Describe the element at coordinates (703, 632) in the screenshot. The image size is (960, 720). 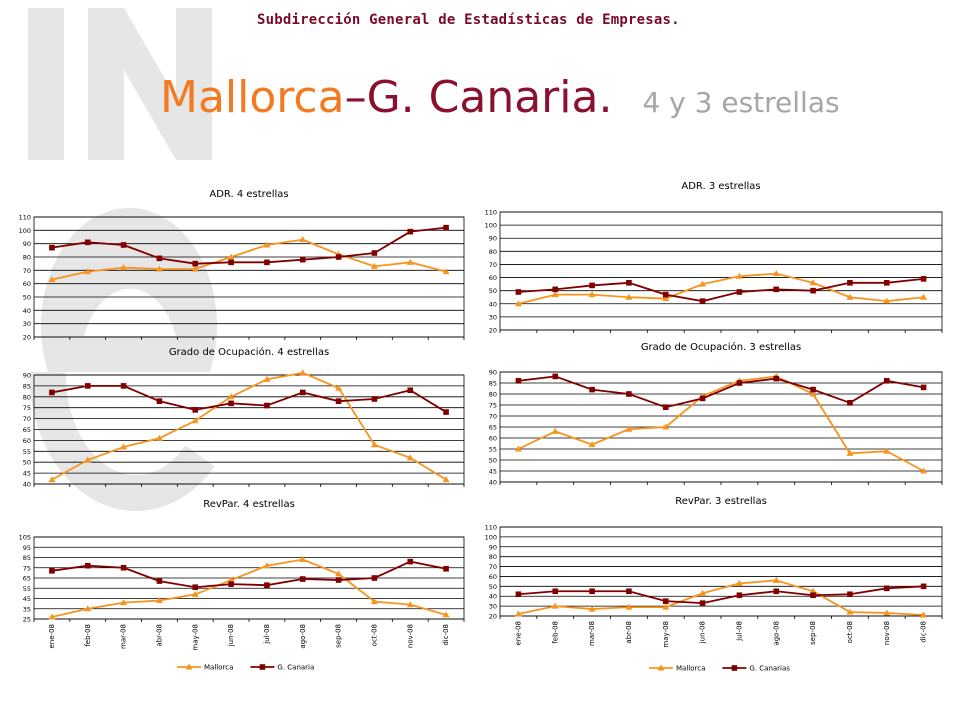
I see `x-tick-label: jun-08` at that location.